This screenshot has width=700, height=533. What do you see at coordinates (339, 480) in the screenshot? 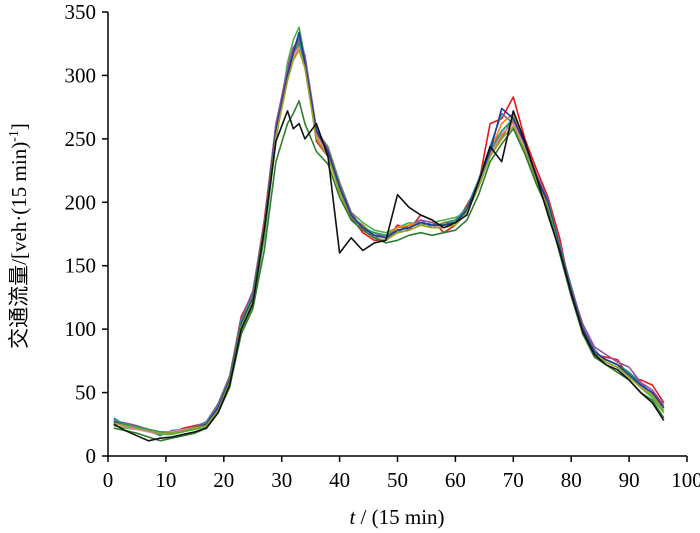
I see `x-tick-label: 40` at bounding box center [339, 480].